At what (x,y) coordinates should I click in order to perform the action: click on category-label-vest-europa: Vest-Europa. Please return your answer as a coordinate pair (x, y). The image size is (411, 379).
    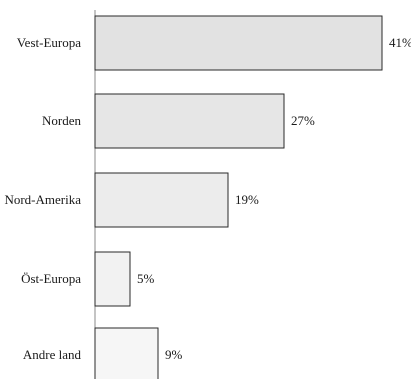
    Looking at the image, I should click on (49, 42).